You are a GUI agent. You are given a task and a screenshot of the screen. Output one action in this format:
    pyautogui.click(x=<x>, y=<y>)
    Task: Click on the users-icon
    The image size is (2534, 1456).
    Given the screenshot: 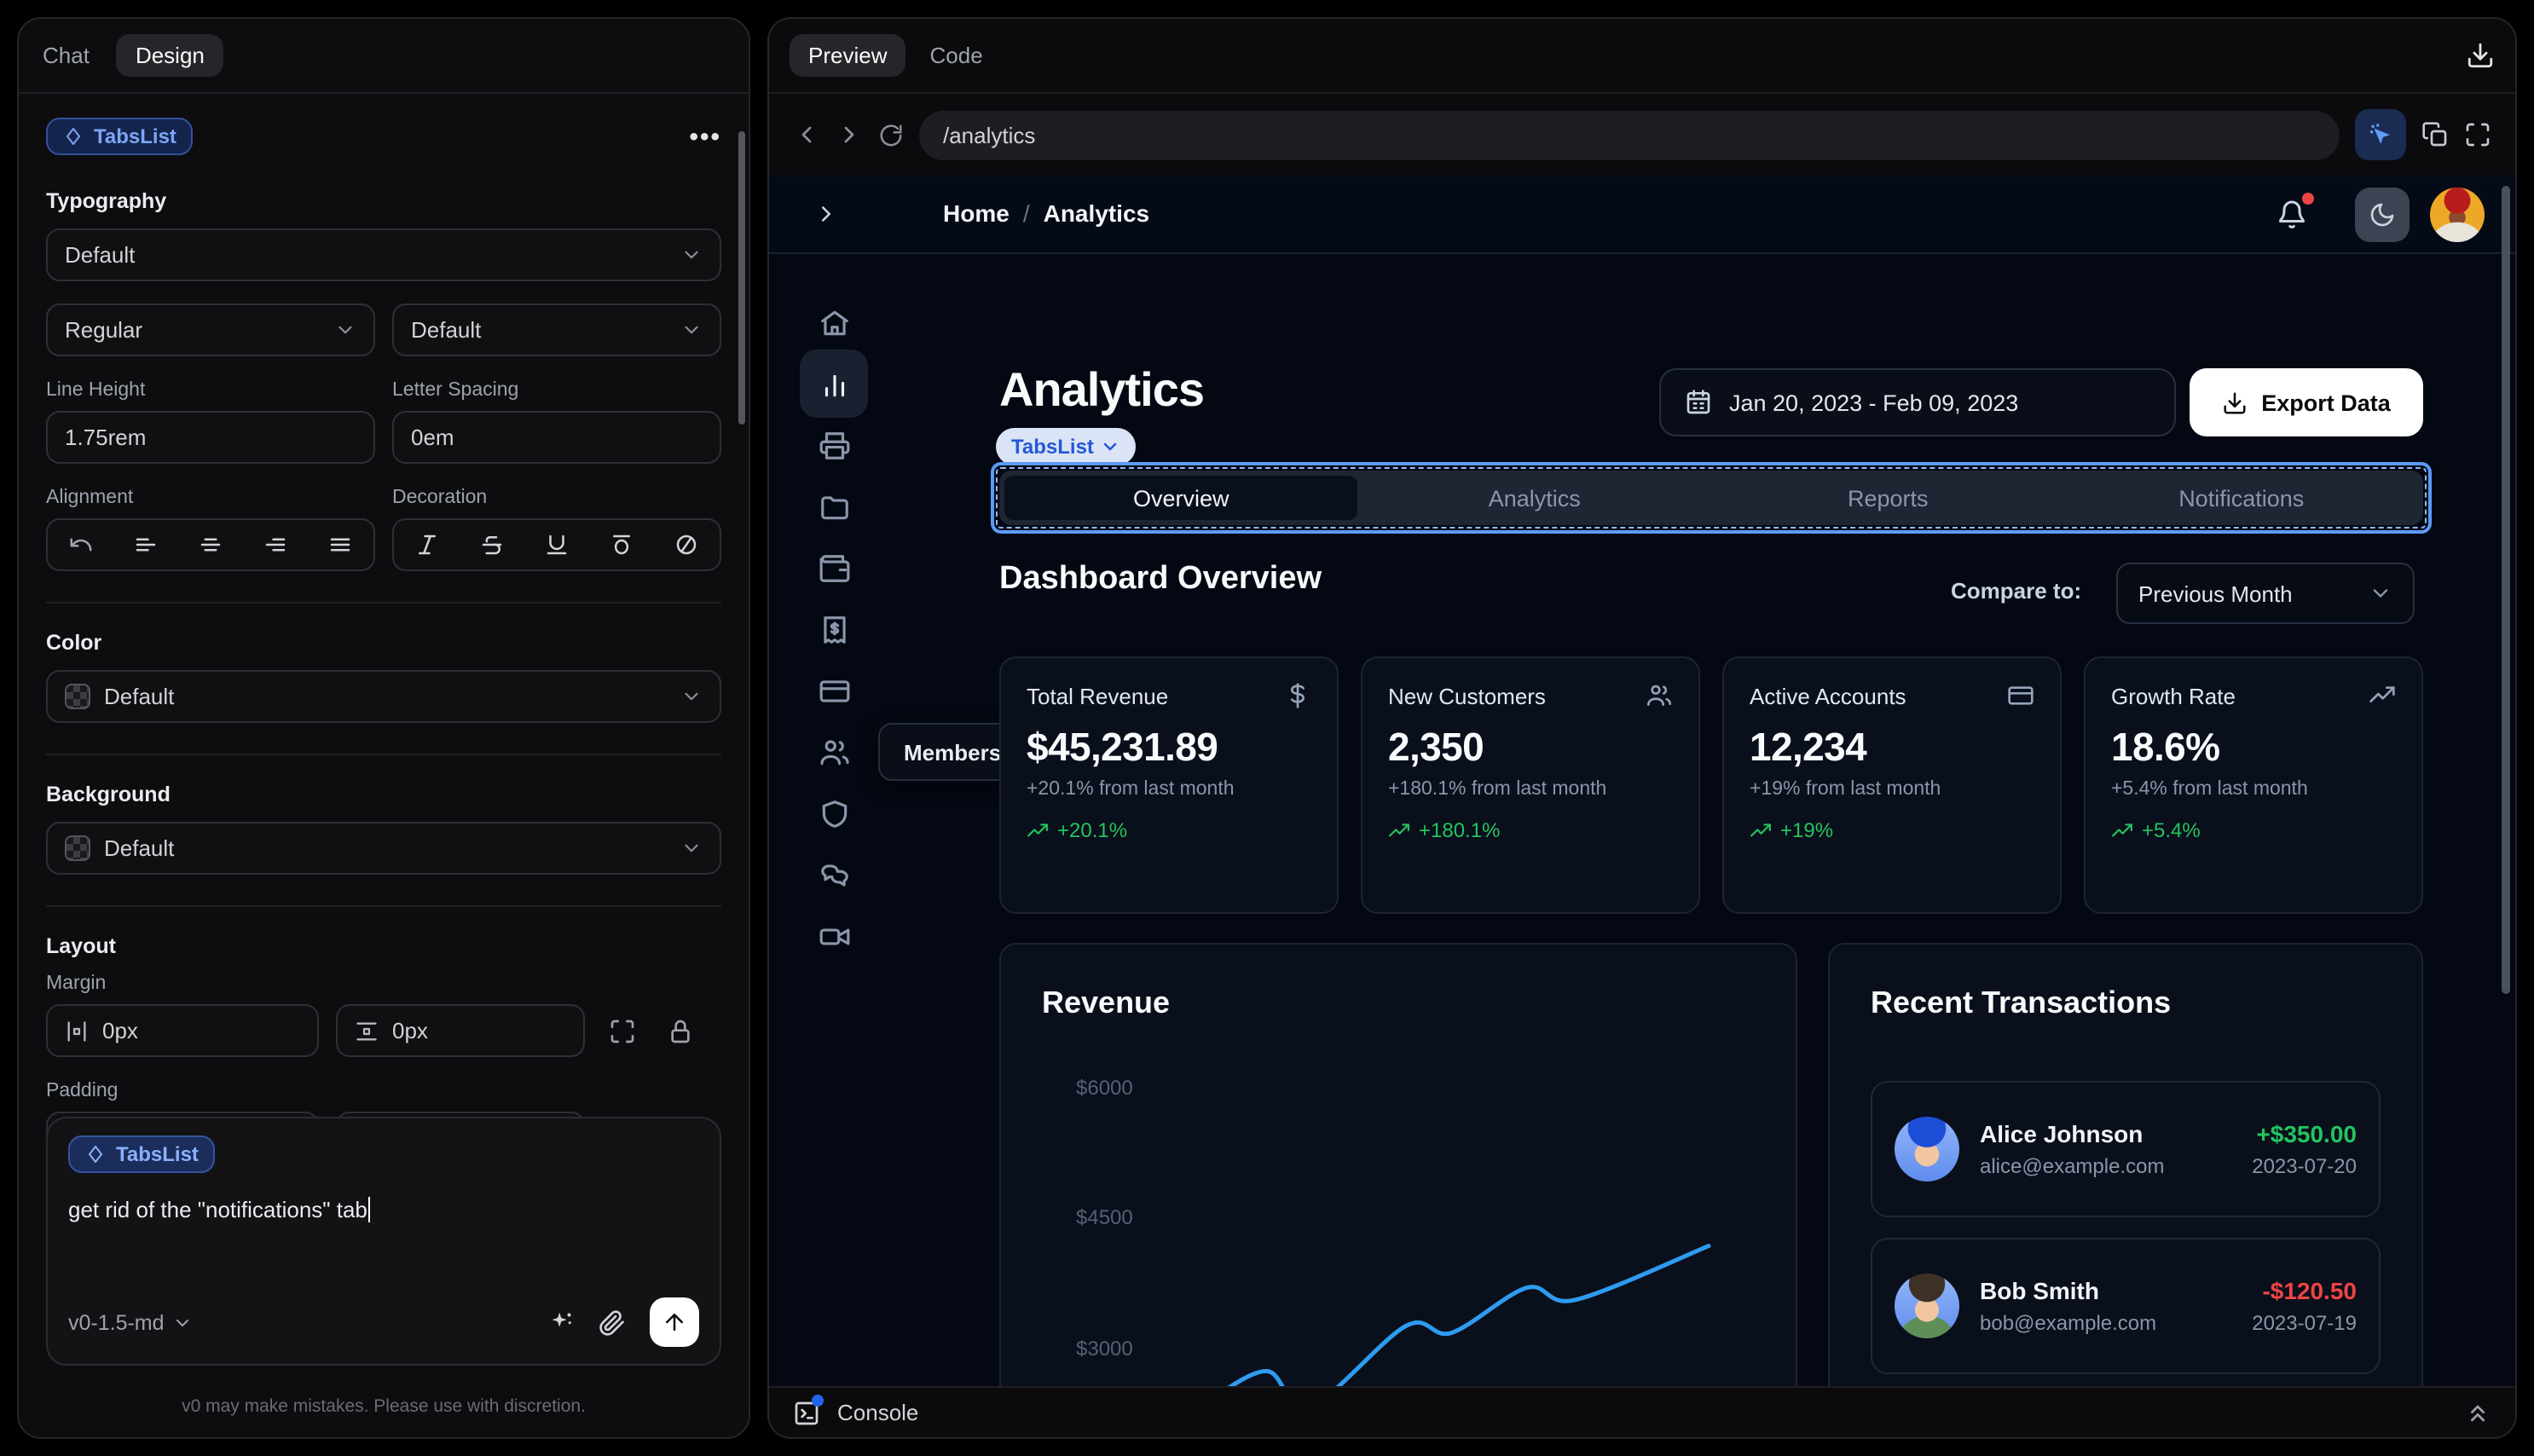 What is the action you would take?
    pyautogui.click(x=834, y=752)
    